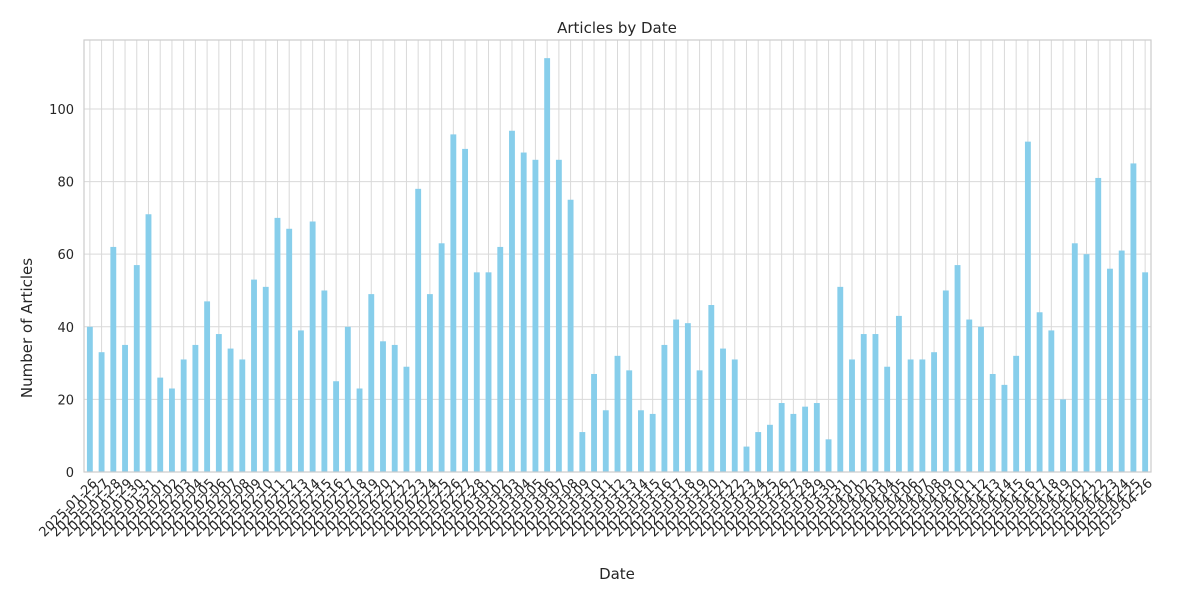 The image size is (1200, 604). What do you see at coordinates (65, 328) in the screenshot?
I see `y-tick-label: 40` at bounding box center [65, 328].